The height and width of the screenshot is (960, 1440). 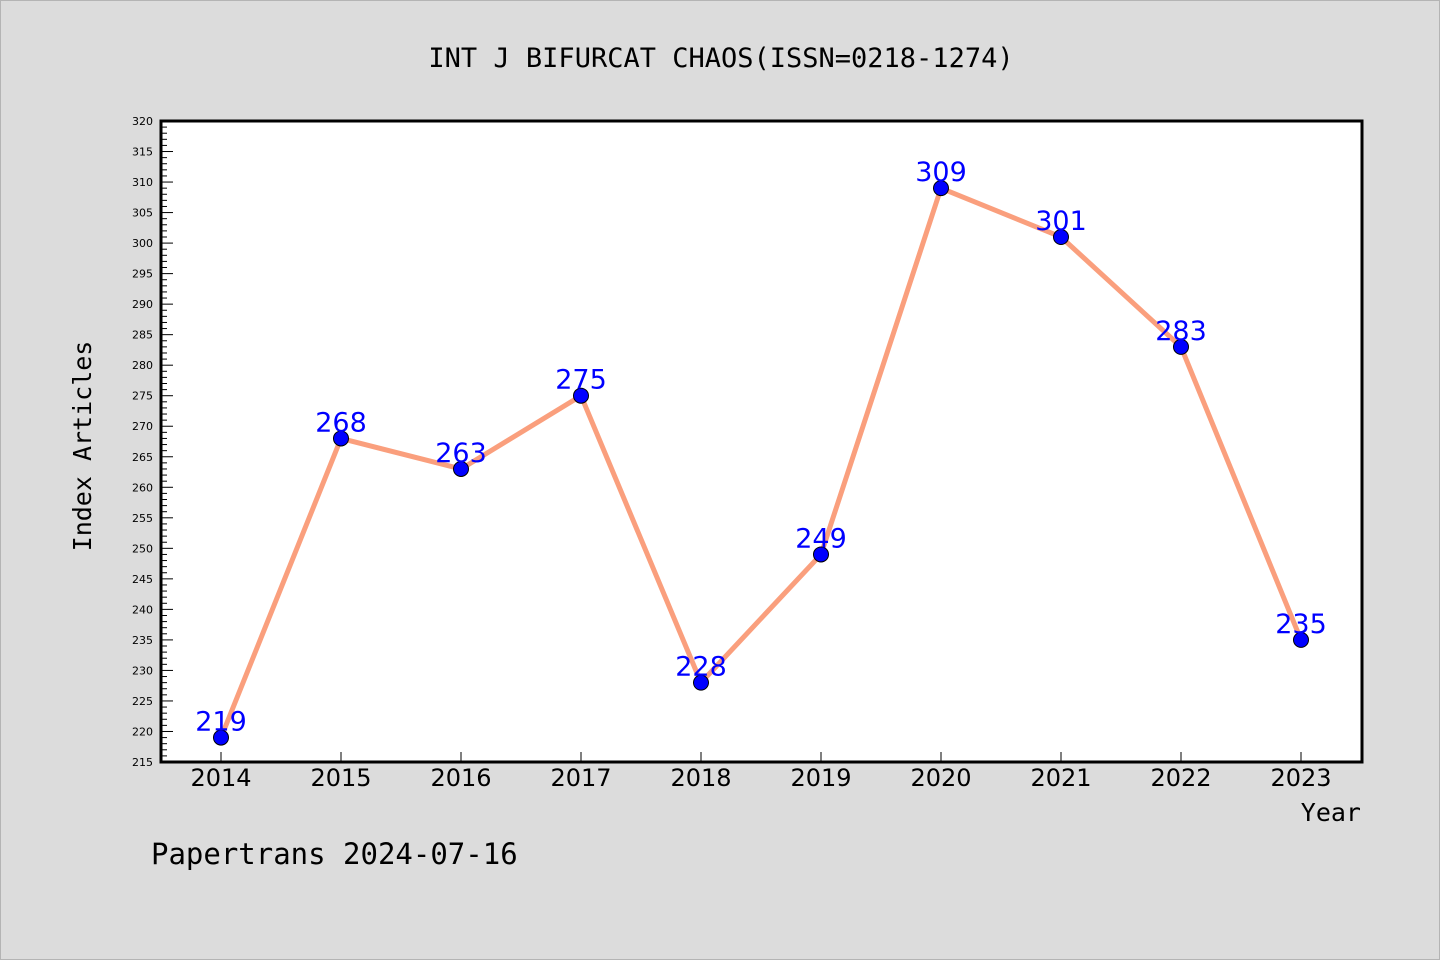 I want to click on y-axis-label: Index Articles, so click(x=82, y=446).